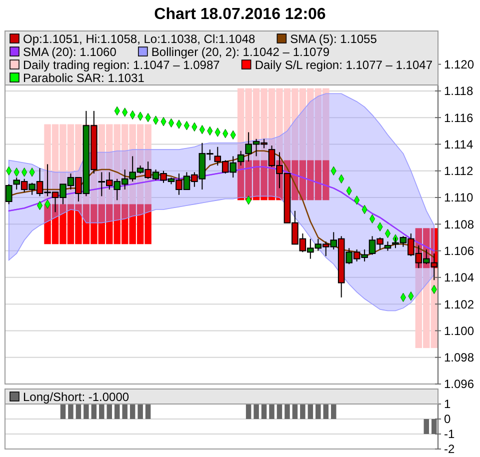  I want to click on y-tick-label: 1.118, so click(459, 91).